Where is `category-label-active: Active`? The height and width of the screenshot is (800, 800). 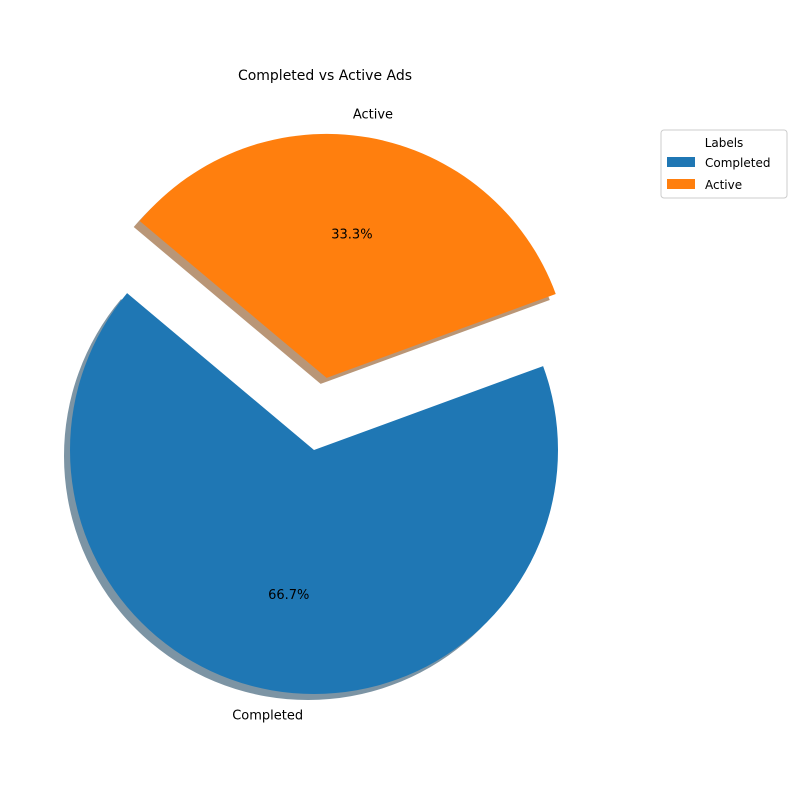
category-label-active: Active is located at coordinates (373, 115).